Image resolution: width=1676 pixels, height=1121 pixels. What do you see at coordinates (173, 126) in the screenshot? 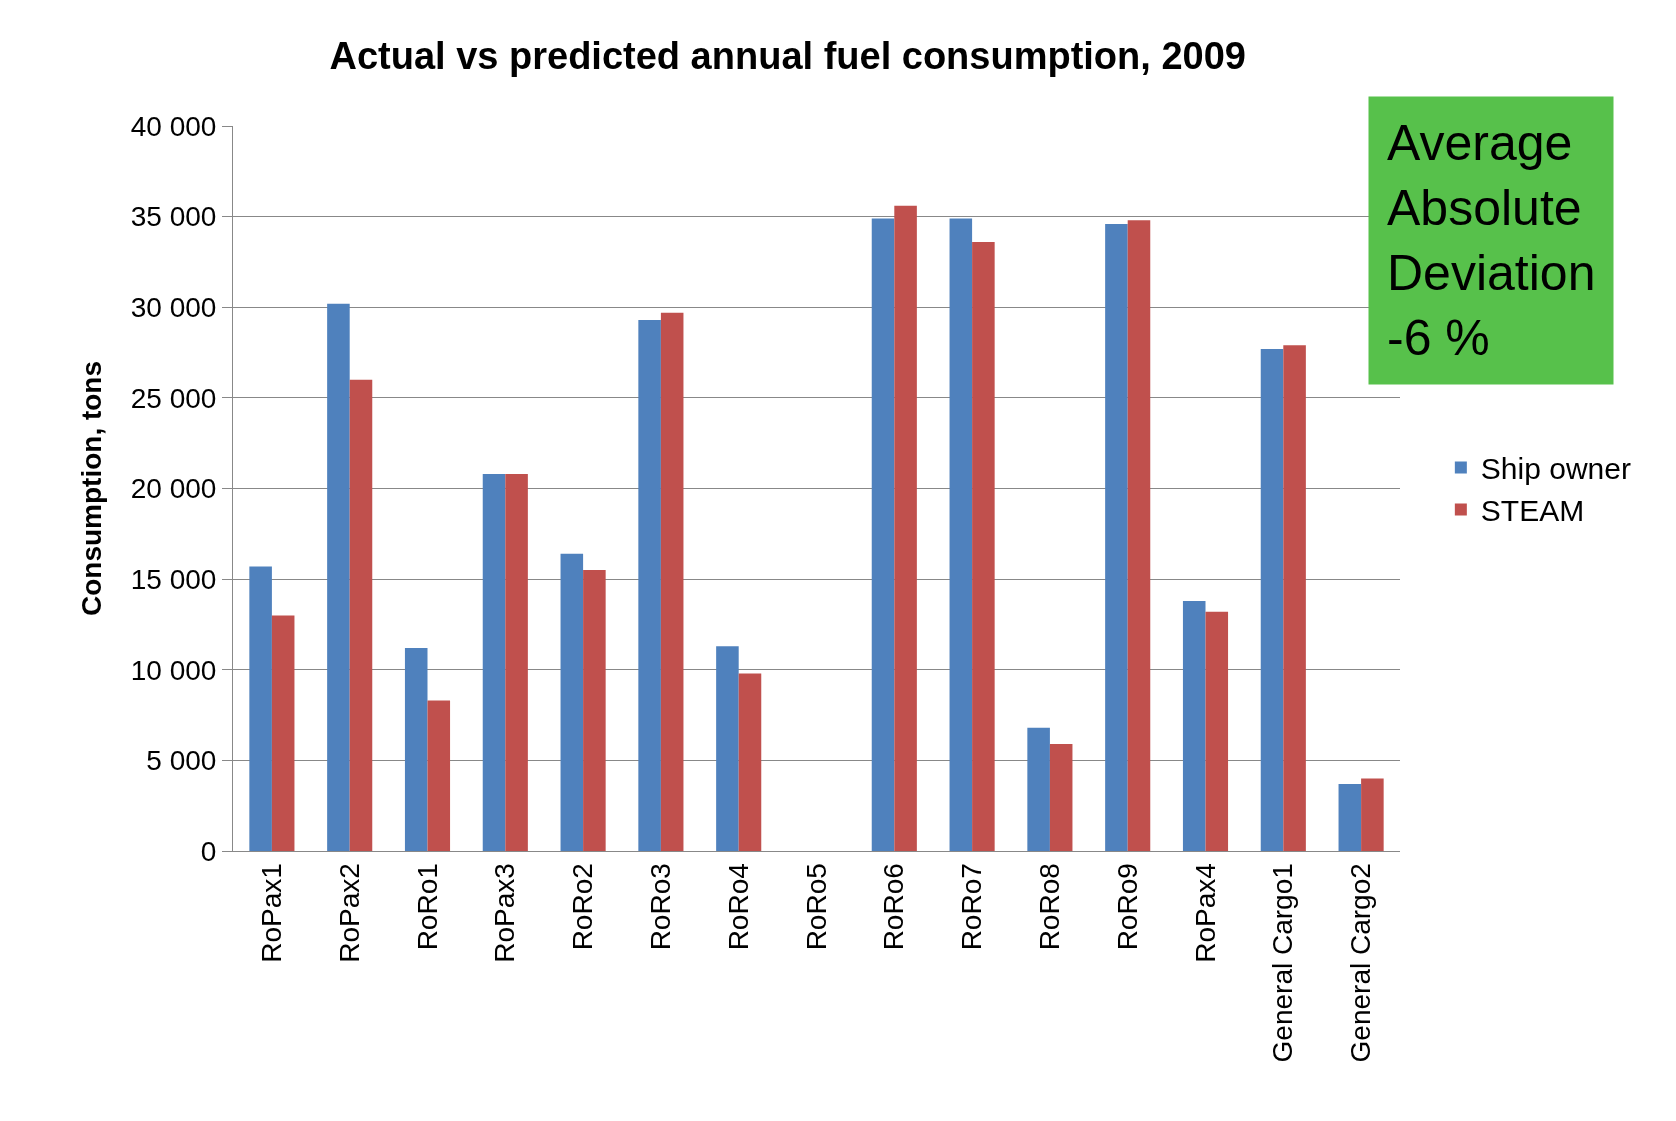
I see `y-tick-label: 40 000` at bounding box center [173, 126].